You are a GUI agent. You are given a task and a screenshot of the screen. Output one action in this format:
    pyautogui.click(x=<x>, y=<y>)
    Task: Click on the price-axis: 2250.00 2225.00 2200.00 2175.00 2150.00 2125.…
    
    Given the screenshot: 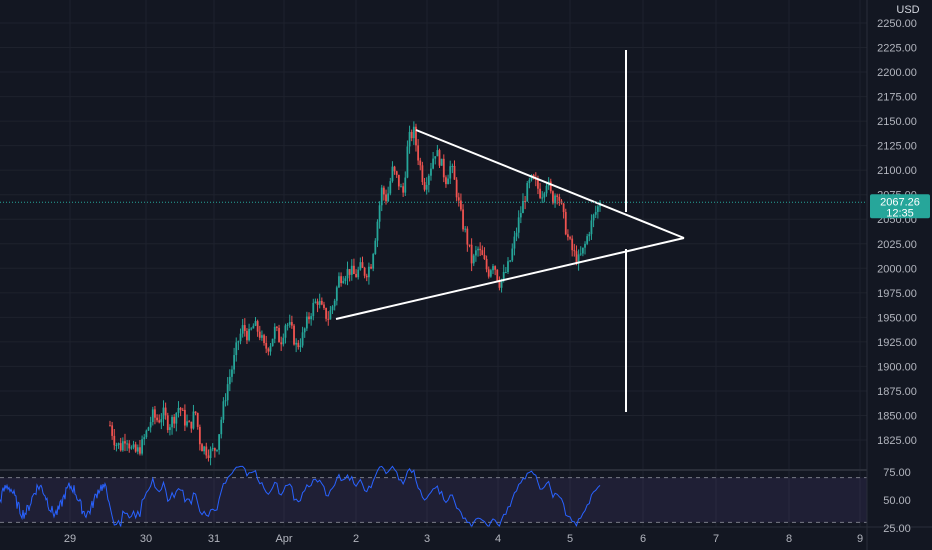 What is the action you would take?
    pyautogui.click(x=897, y=232)
    